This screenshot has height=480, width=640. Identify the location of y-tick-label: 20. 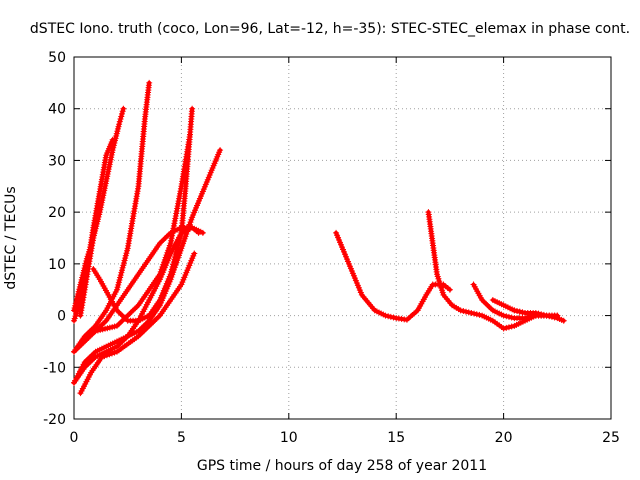
(57, 213).